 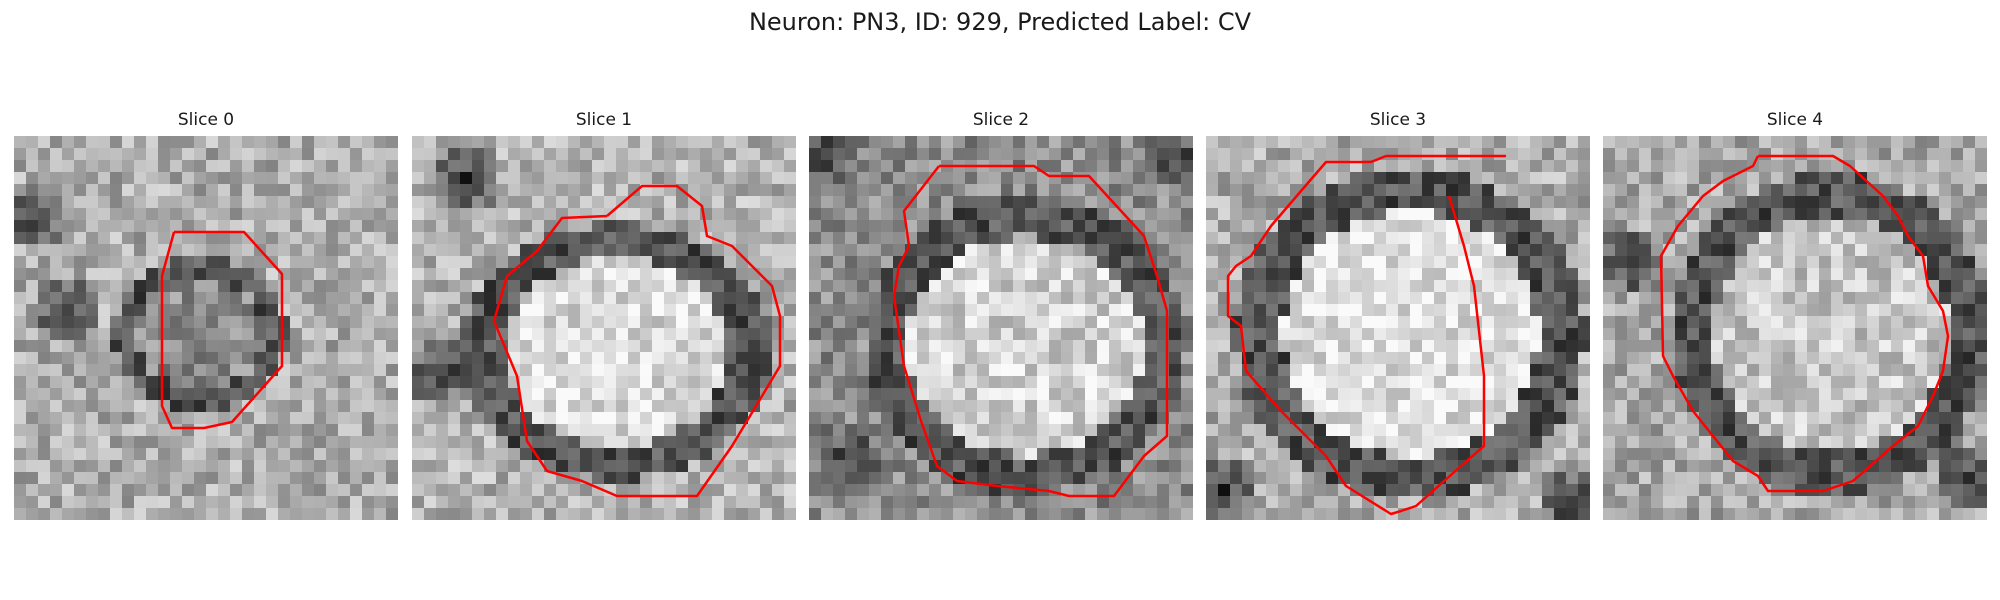 I want to click on slice-title-4: Slice 4, so click(x=1795, y=120).